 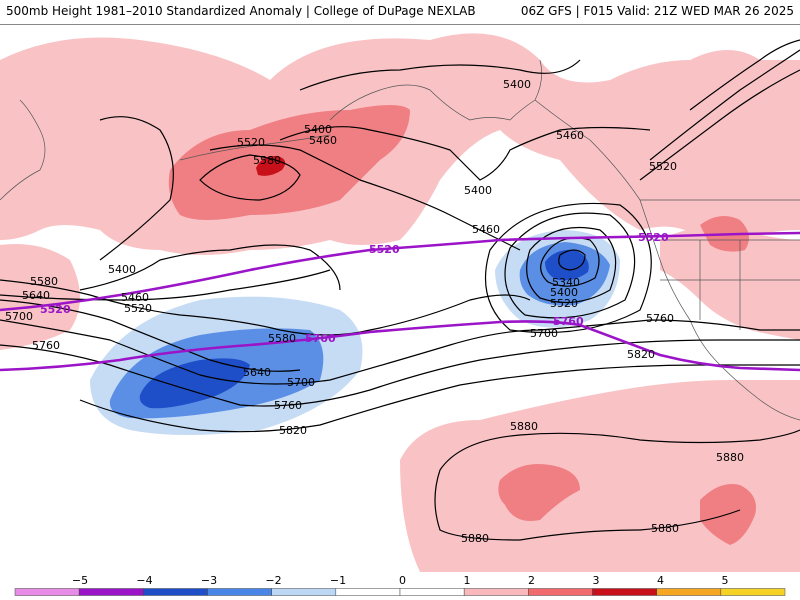 What do you see at coordinates (165, 285) in the screenshot?
I see `contour-5520-west` at bounding box center [165, 285].